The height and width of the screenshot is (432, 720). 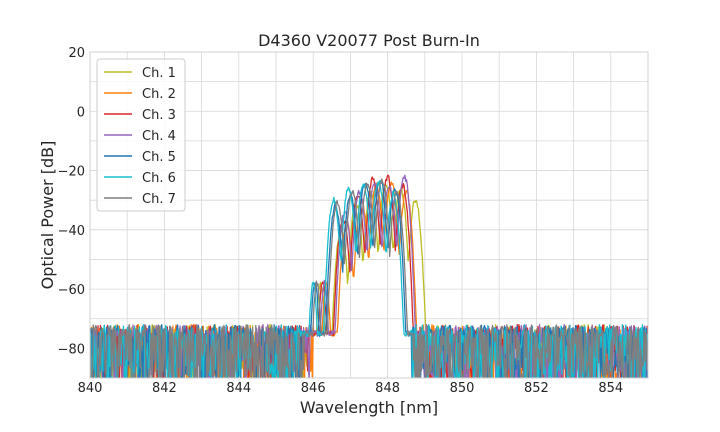 I want to click on y-axis-label: Optical Power [dB], so click(x=47, y=215).